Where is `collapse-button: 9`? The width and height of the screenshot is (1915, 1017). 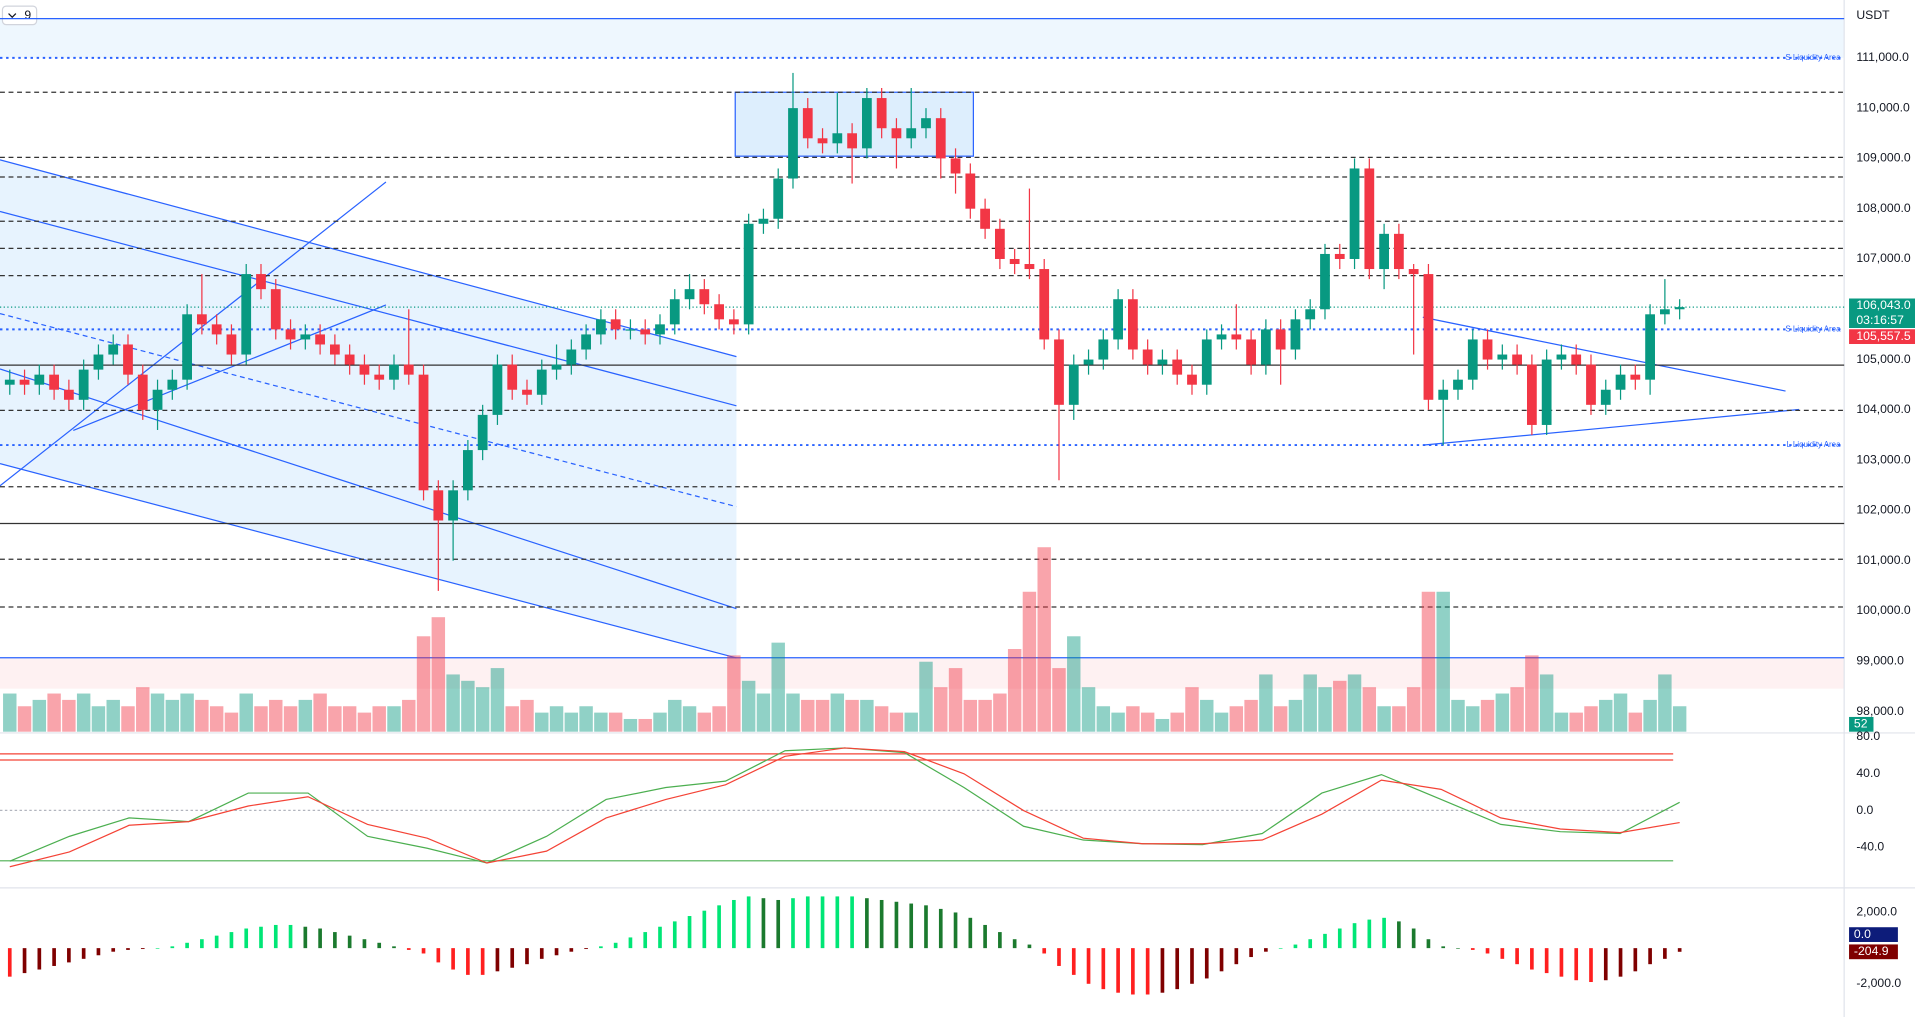 collapse-button: 9 is located at coordinates (19, 15).